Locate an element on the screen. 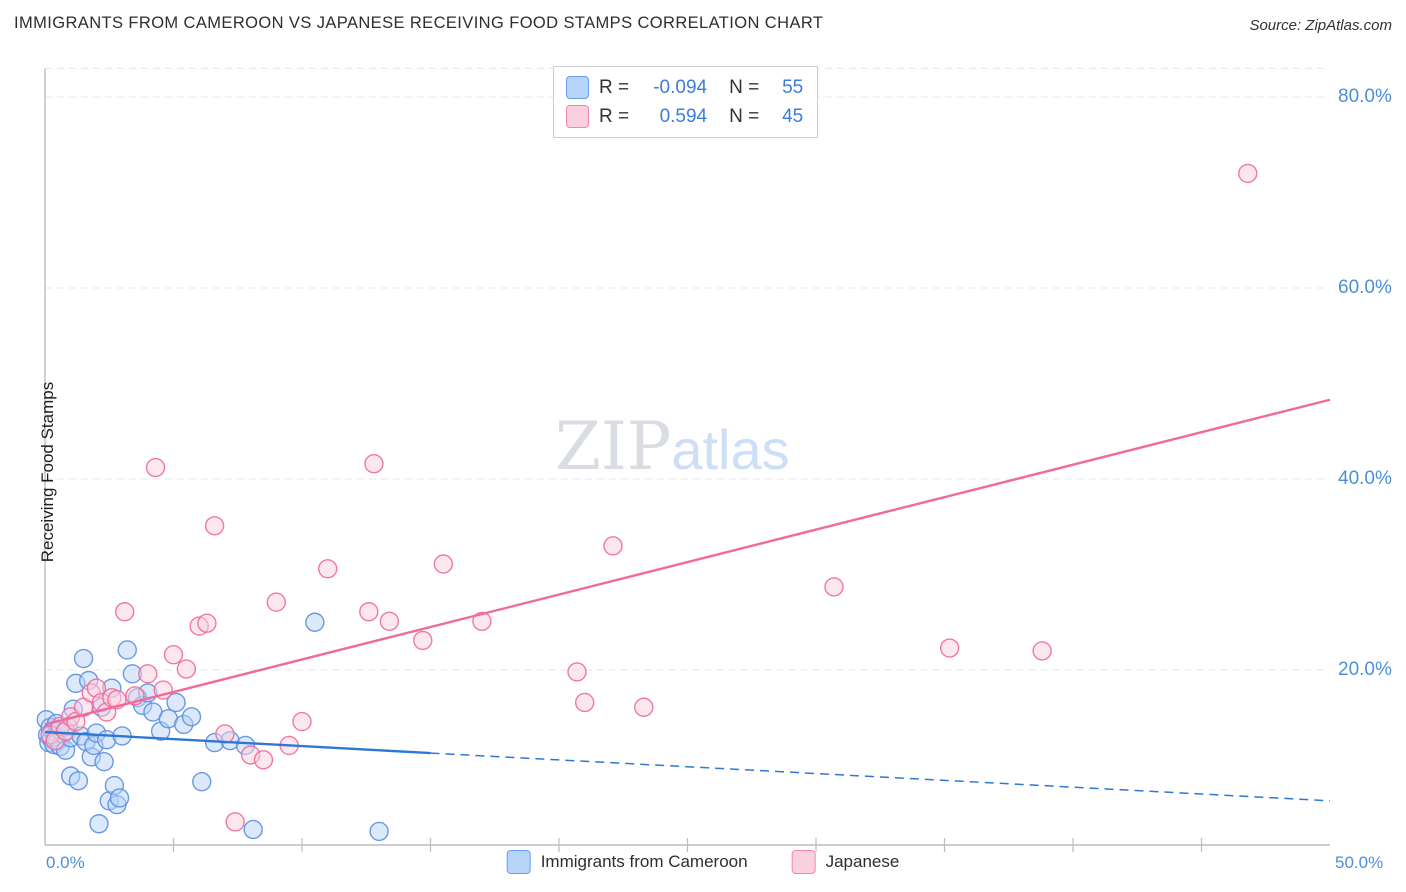 The image size is (1406, 892). legend-label-cameroon: Immigrants from Cameroon is located at coordinates (644, 861).